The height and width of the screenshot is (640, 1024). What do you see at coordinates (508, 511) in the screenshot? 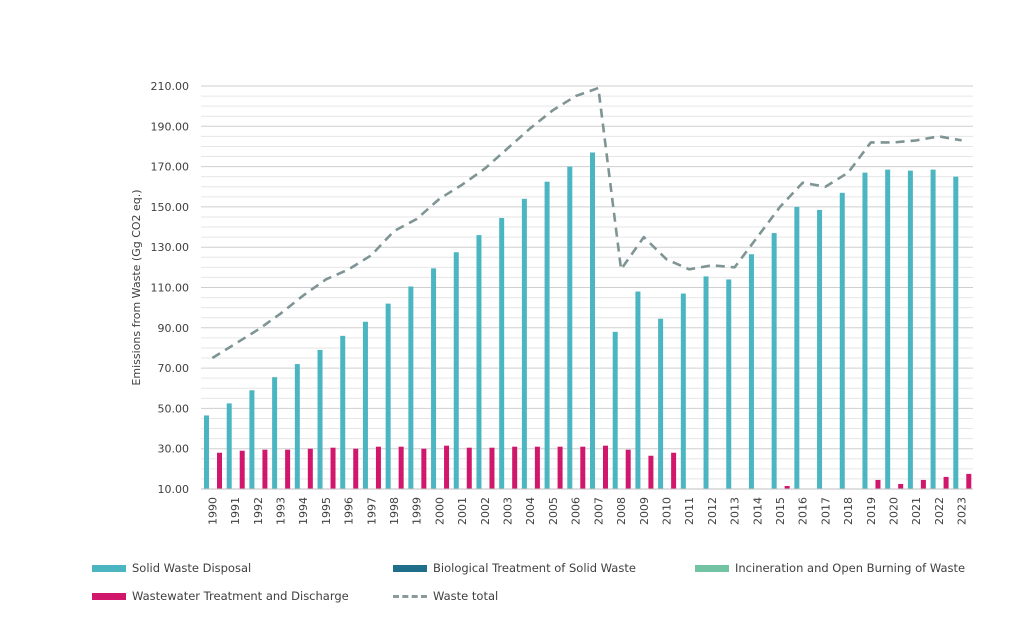
I see `x-tick-label: 2003` at bounding box center [508, 511].